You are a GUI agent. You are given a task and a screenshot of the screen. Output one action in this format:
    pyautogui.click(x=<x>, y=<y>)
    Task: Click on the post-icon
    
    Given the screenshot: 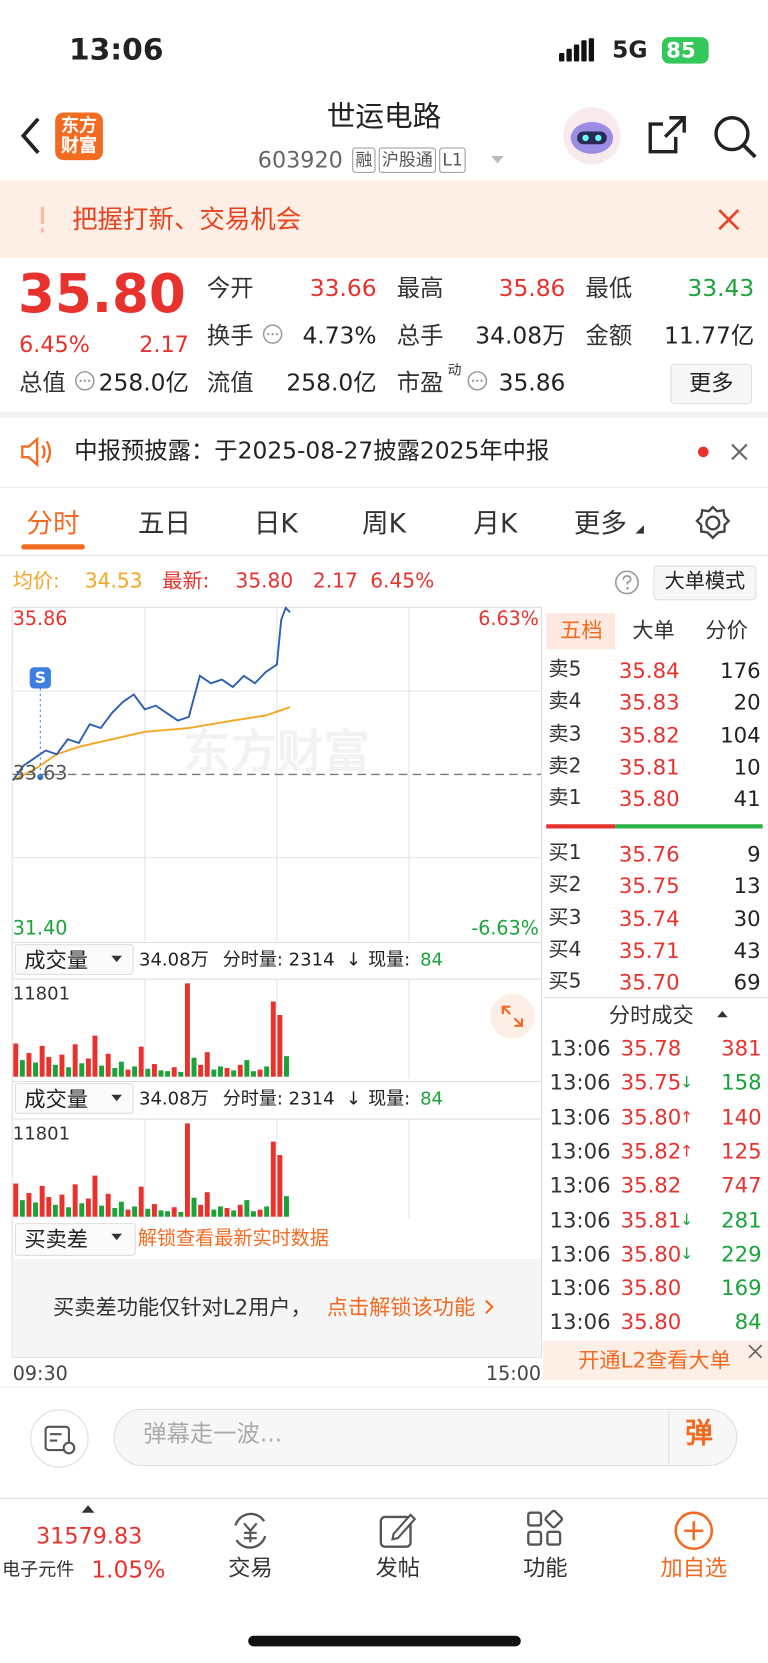 What is the action you would take?
    pyautogui.click(x=398, y=1530)
    